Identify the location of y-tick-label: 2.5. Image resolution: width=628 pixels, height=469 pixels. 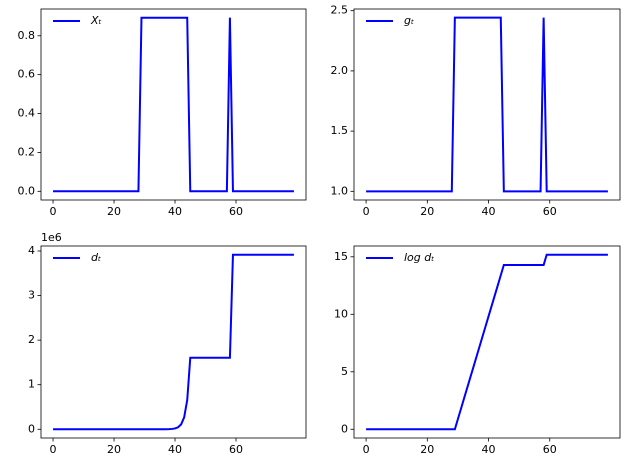
(340, 10).